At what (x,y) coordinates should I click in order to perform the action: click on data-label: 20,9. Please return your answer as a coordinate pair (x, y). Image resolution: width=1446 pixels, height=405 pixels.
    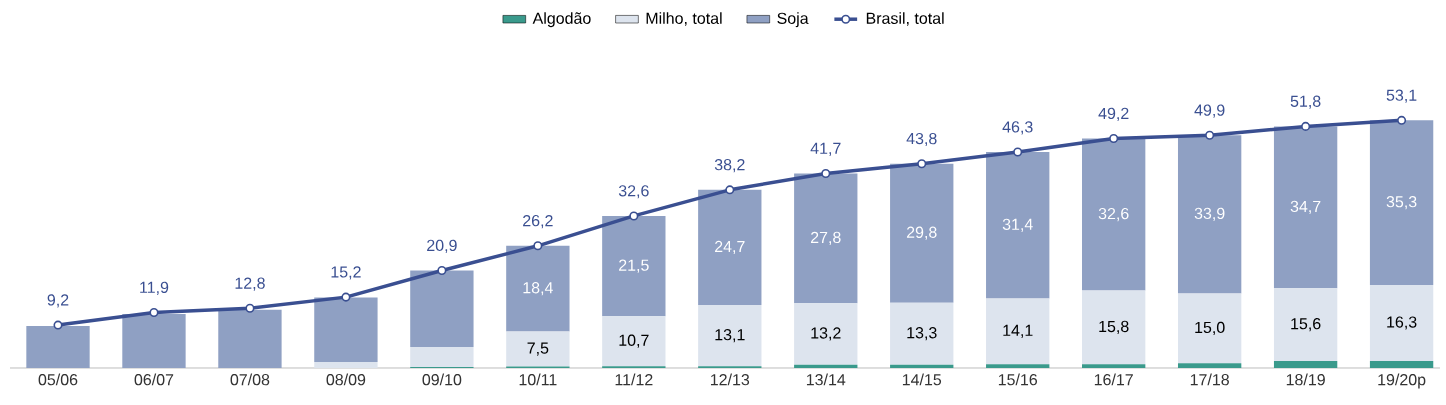
    Looking at the image, I should click on (442, 246).